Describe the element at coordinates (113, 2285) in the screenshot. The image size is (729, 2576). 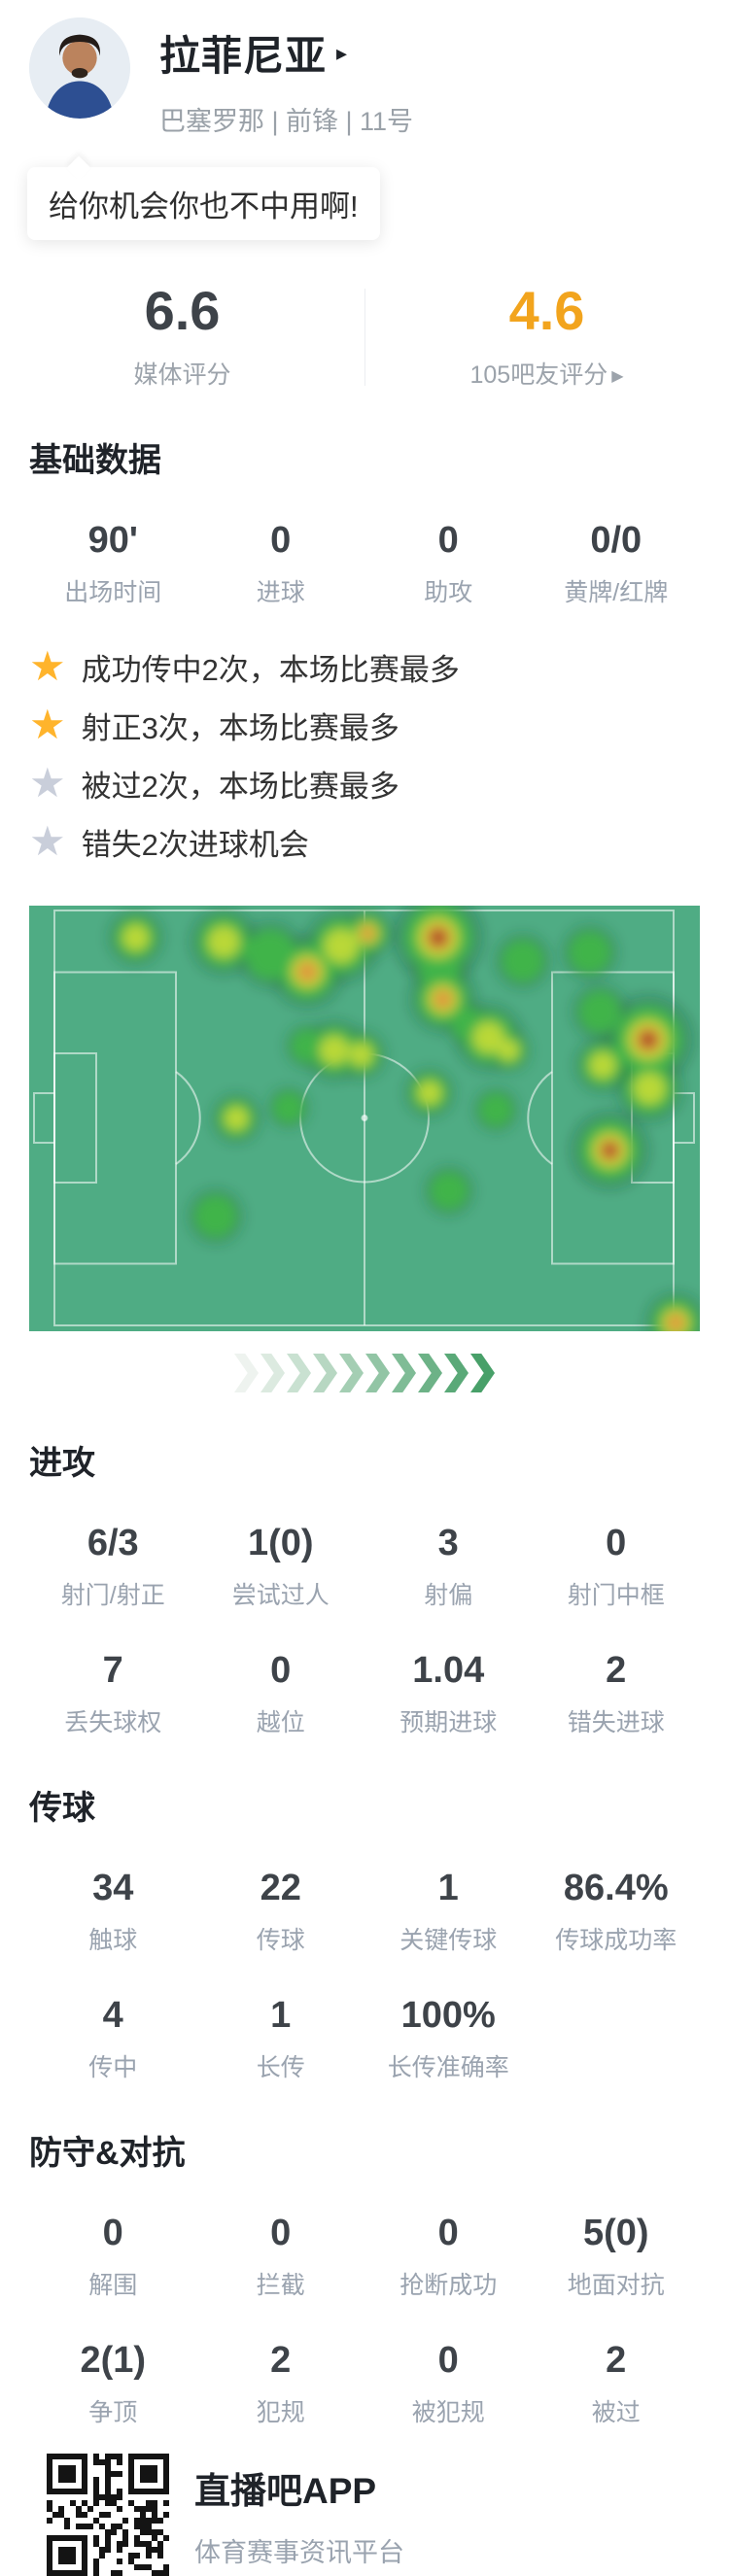
I see `stat-label: 解围` at that location.